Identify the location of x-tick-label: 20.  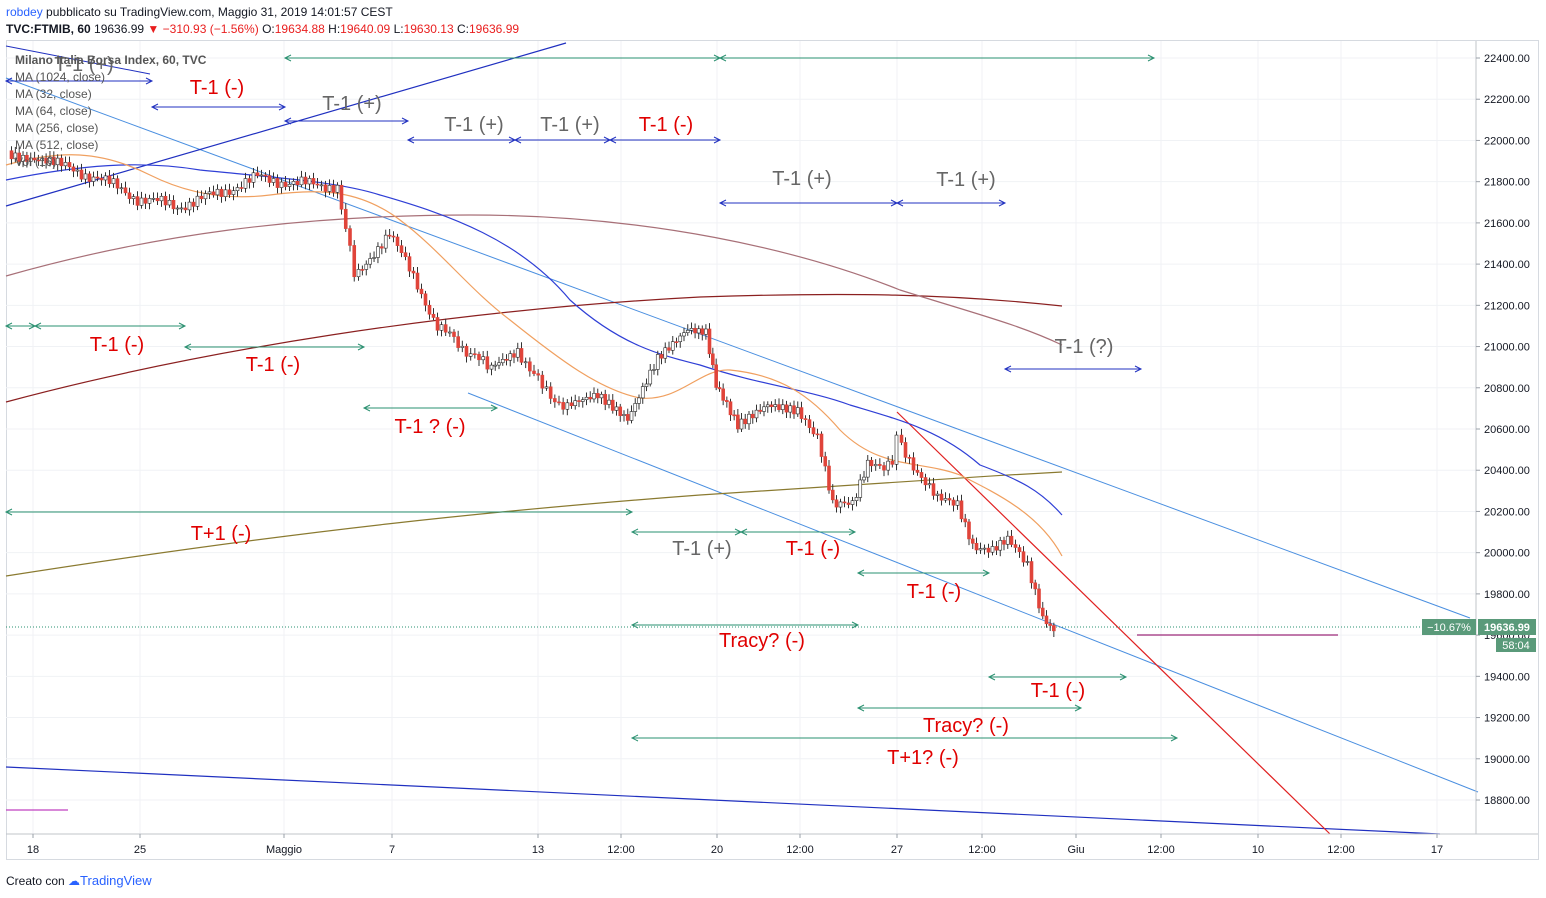
(717, 850).